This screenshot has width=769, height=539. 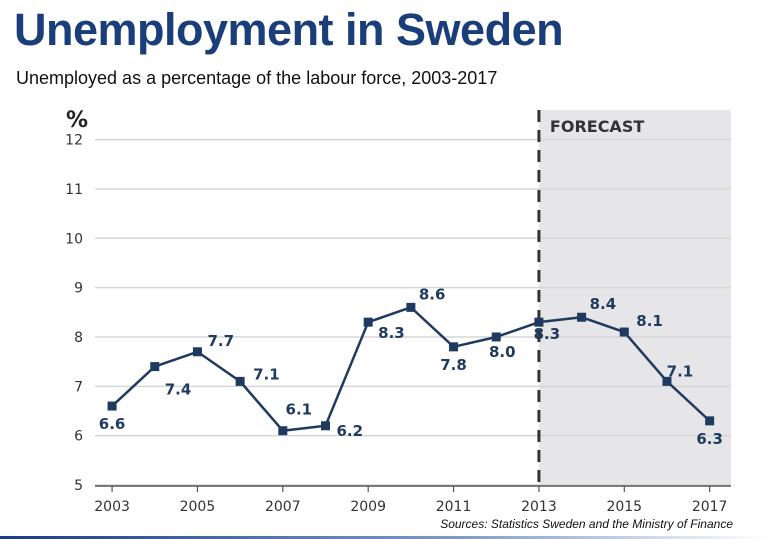 What do you see at coordinates (349, 431) in the screenshot?
I see `data-label-2008: 6.2` at bounding box center [349, 431].